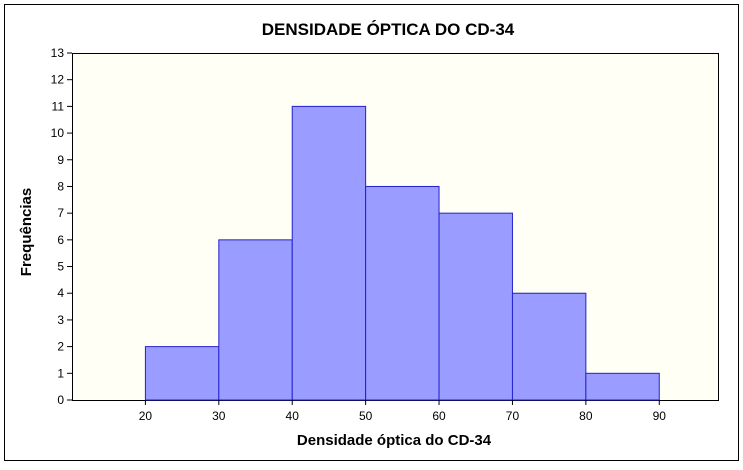 The height and width of the screenshot is (470, 743). I want to click on y-tick-label: 1, so click(60, 373).